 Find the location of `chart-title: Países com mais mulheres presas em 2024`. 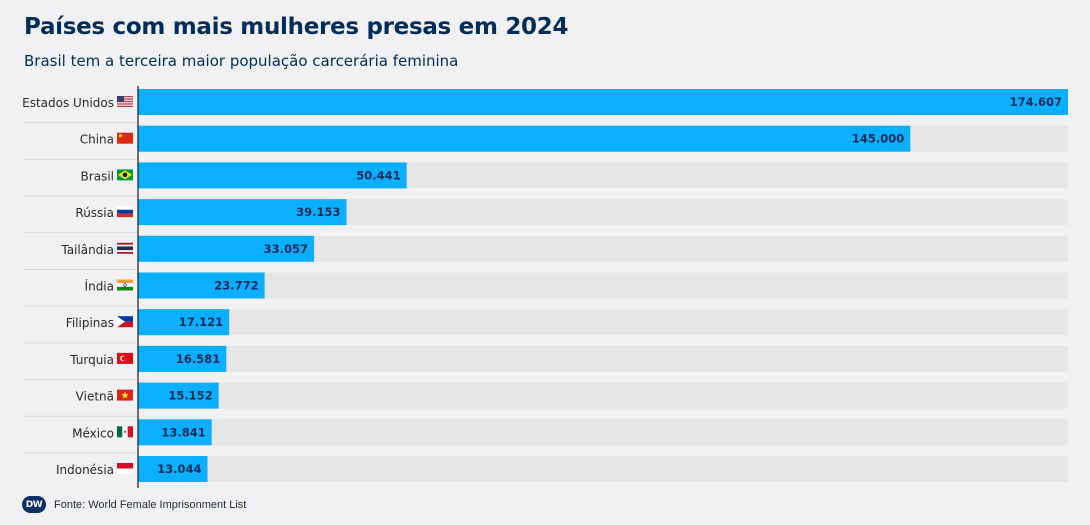

chart-title: Países com mais mulheres presas em 2024 is located at coordinates (296, 27).